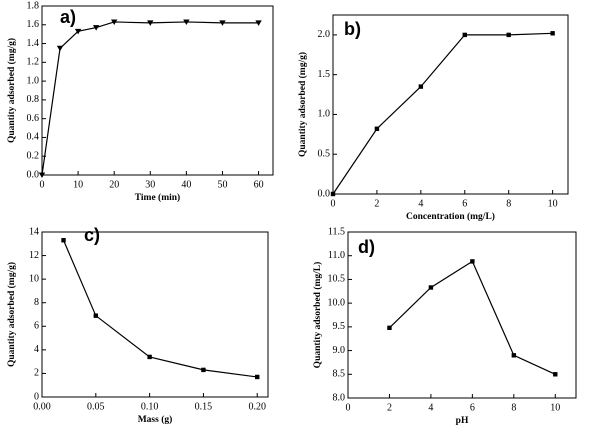 Image resolution: width=592 pixels, height=433 pixels. What do you see at coordinates (336, 231) in the screenshot?
I see `y-tick-label: 11.5` at bounding box center [336, 231].